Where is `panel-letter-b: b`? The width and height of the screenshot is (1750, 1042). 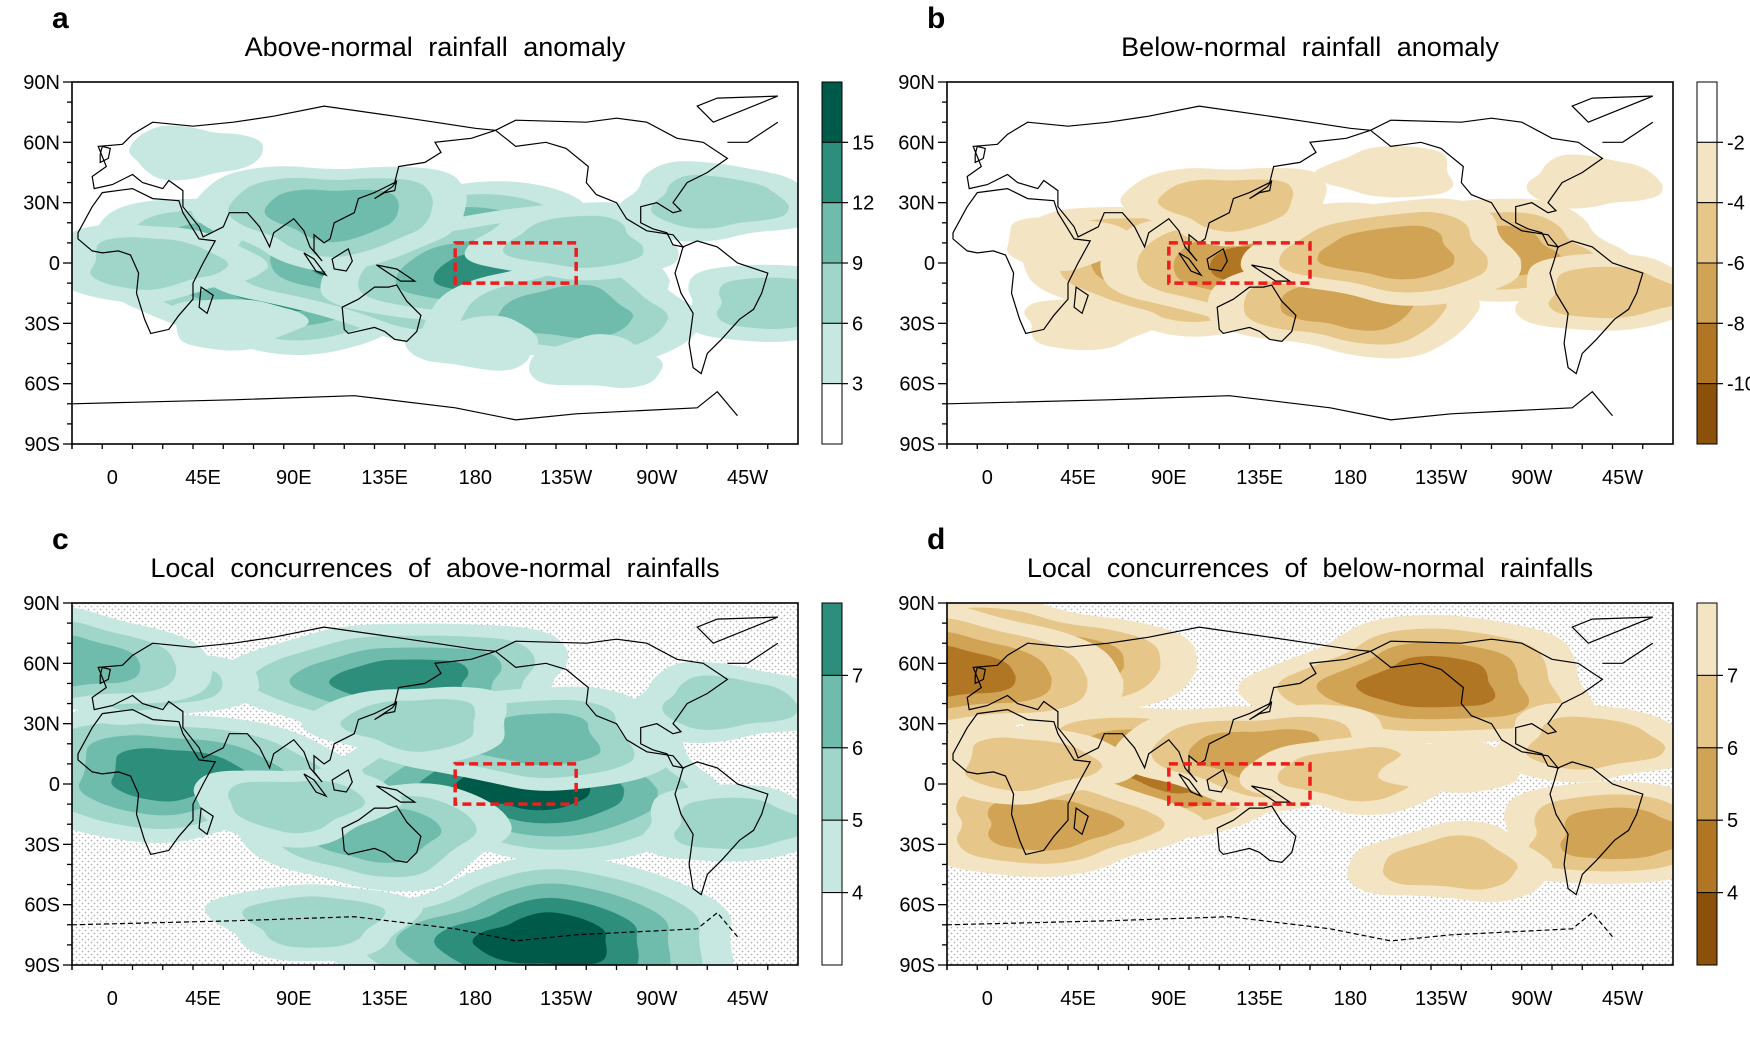
panel-letter-b: b is located at coordinates (936, 18).